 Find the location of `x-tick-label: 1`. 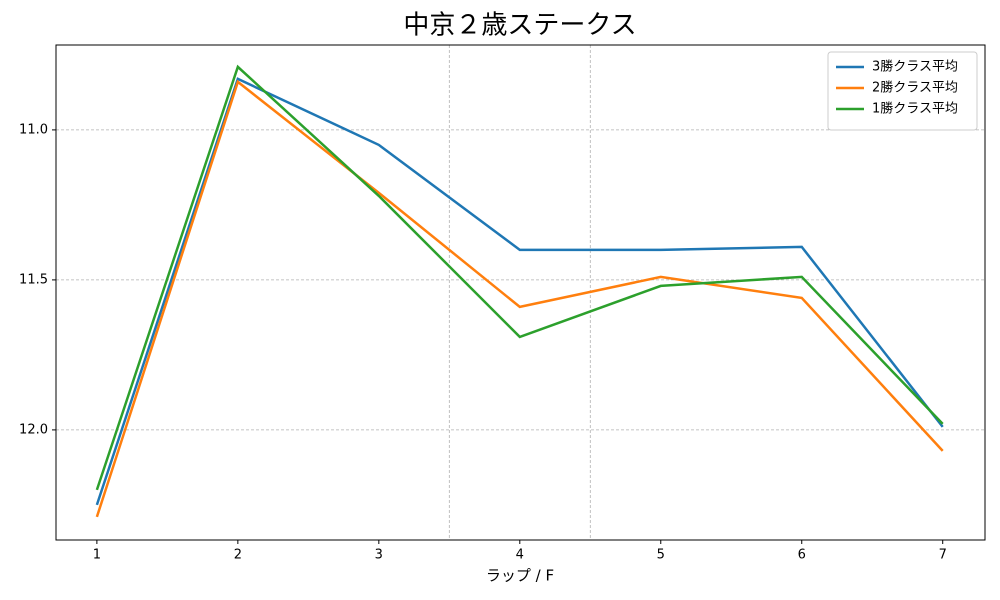

x-tick-label: 1 is located at coordinates (97, 555).